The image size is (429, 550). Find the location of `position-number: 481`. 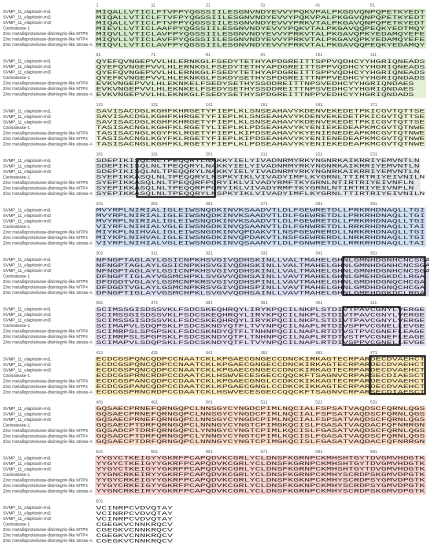

position-number: 481 is located at coordinates (100, 401).